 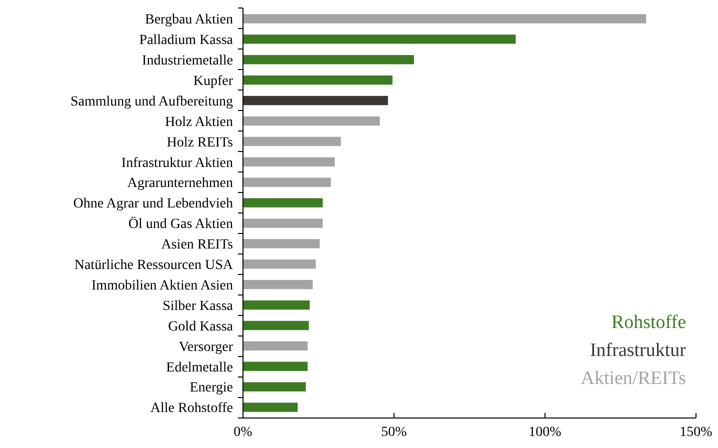 What do you see at coordinates (191, 408) in the screenshot?
I see `y-tick-label: Alle Rohstoffe` at bounding box center [191, 408].